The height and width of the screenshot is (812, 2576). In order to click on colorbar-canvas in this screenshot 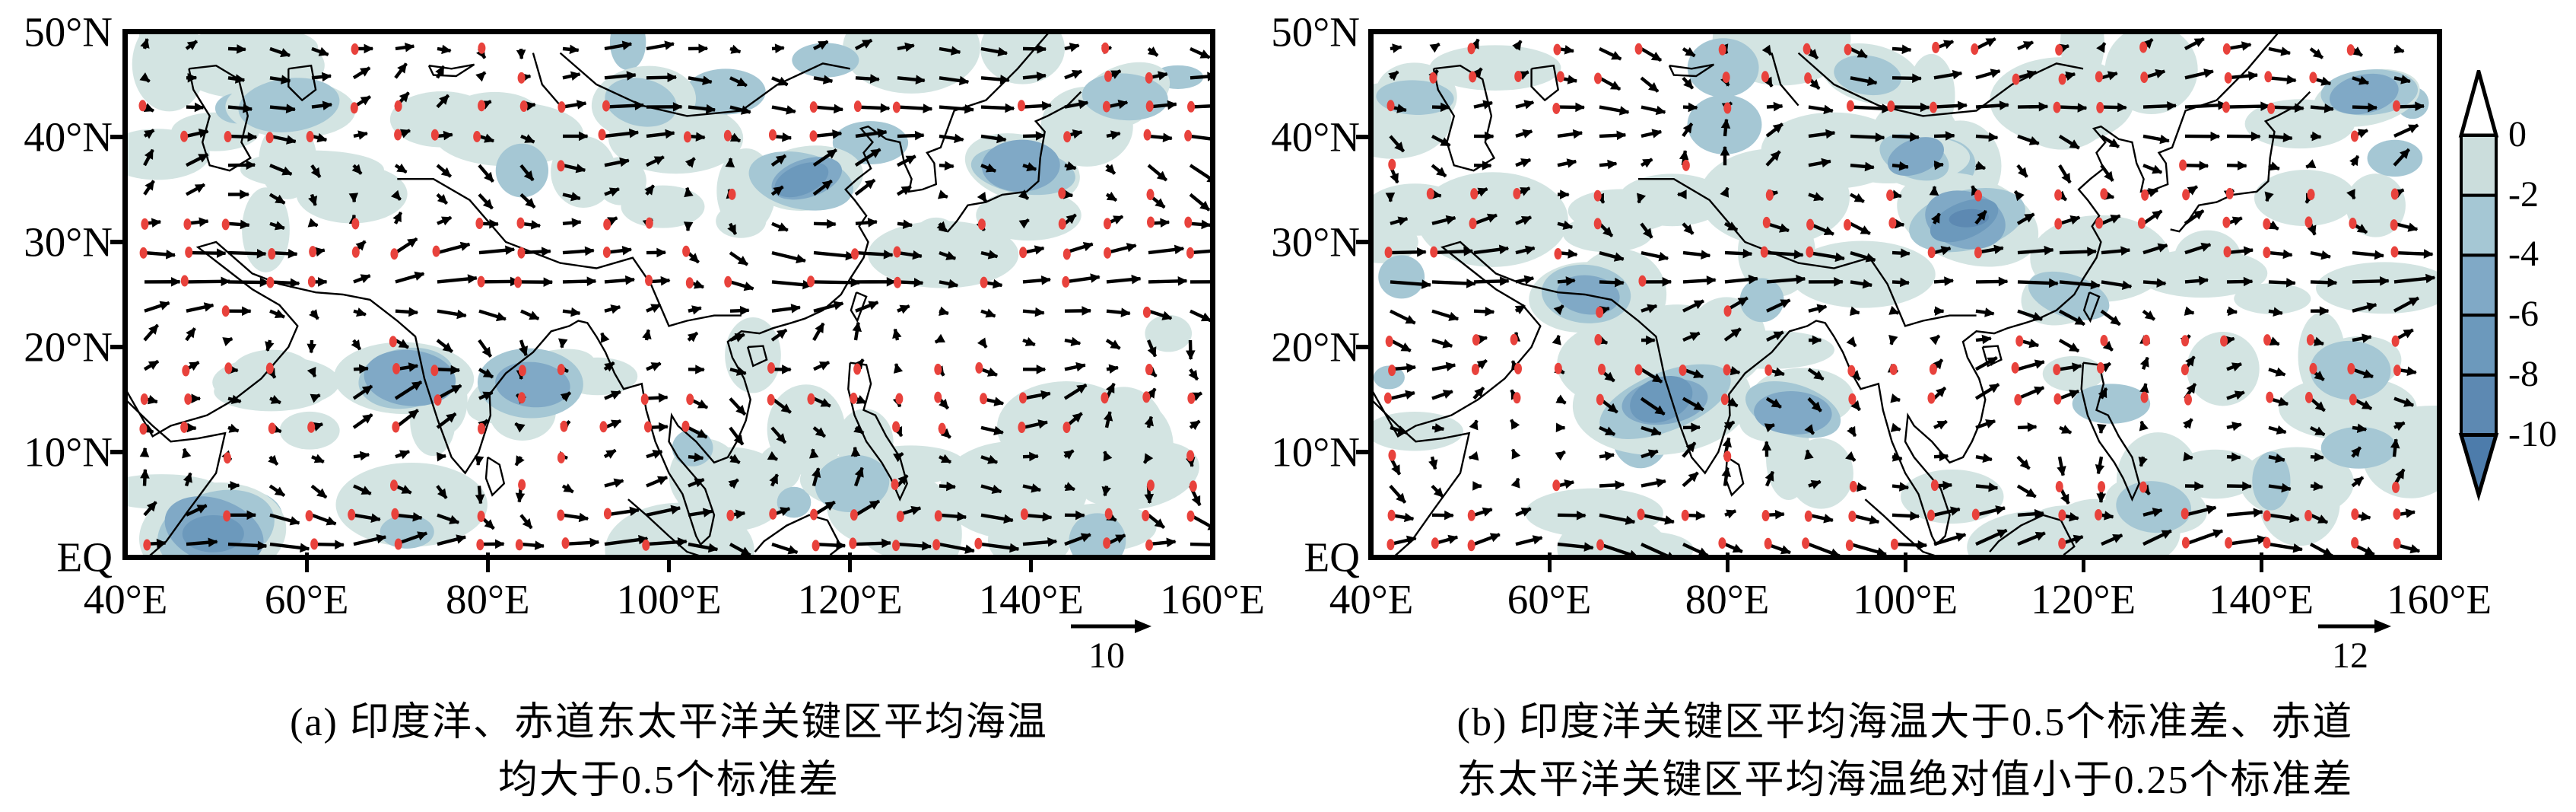, I will do `click(2478, 283)`.